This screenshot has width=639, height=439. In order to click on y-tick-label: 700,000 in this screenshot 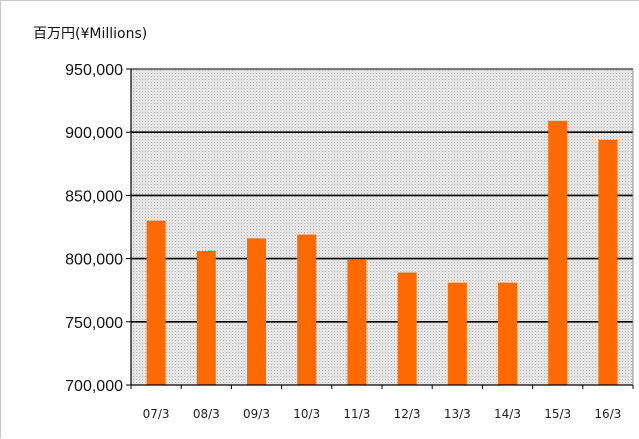, I will do `click(94, 386)`.